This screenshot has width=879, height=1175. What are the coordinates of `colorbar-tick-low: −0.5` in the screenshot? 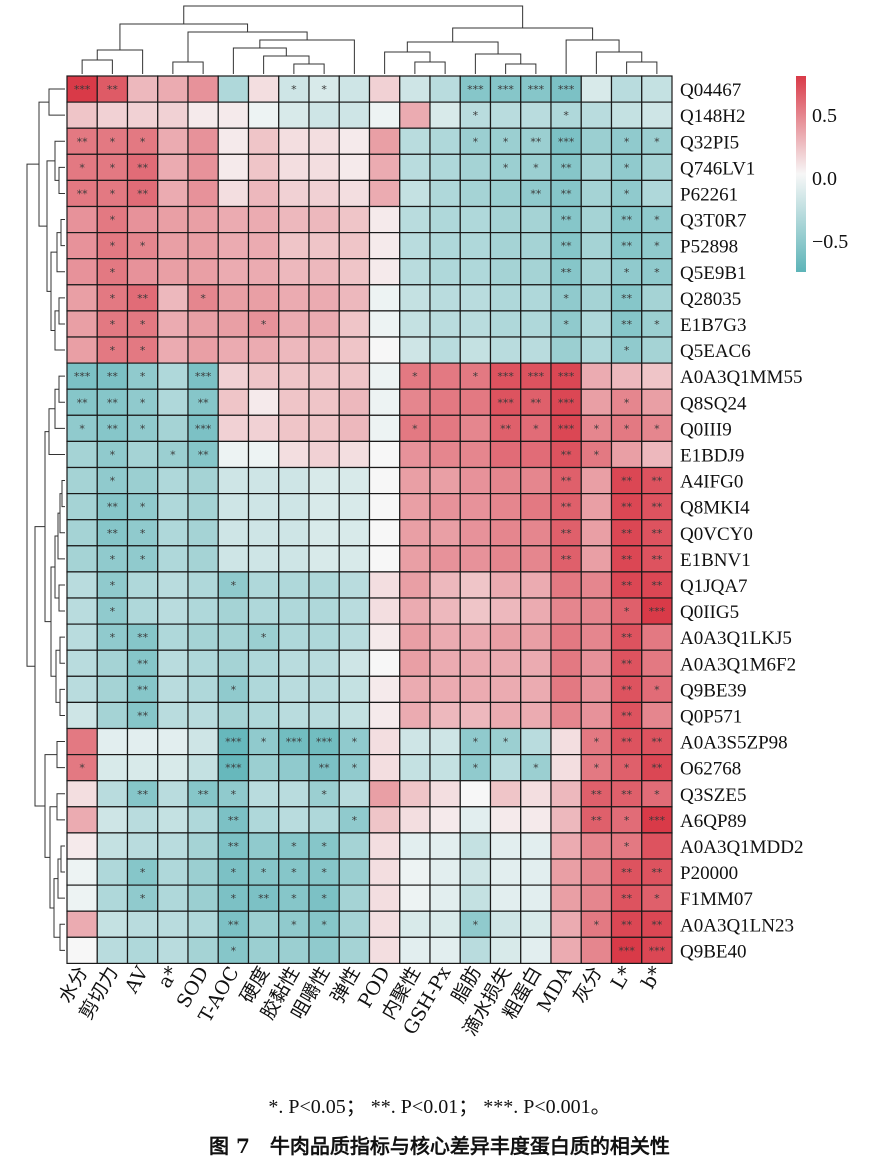 It's located at (830, 242).